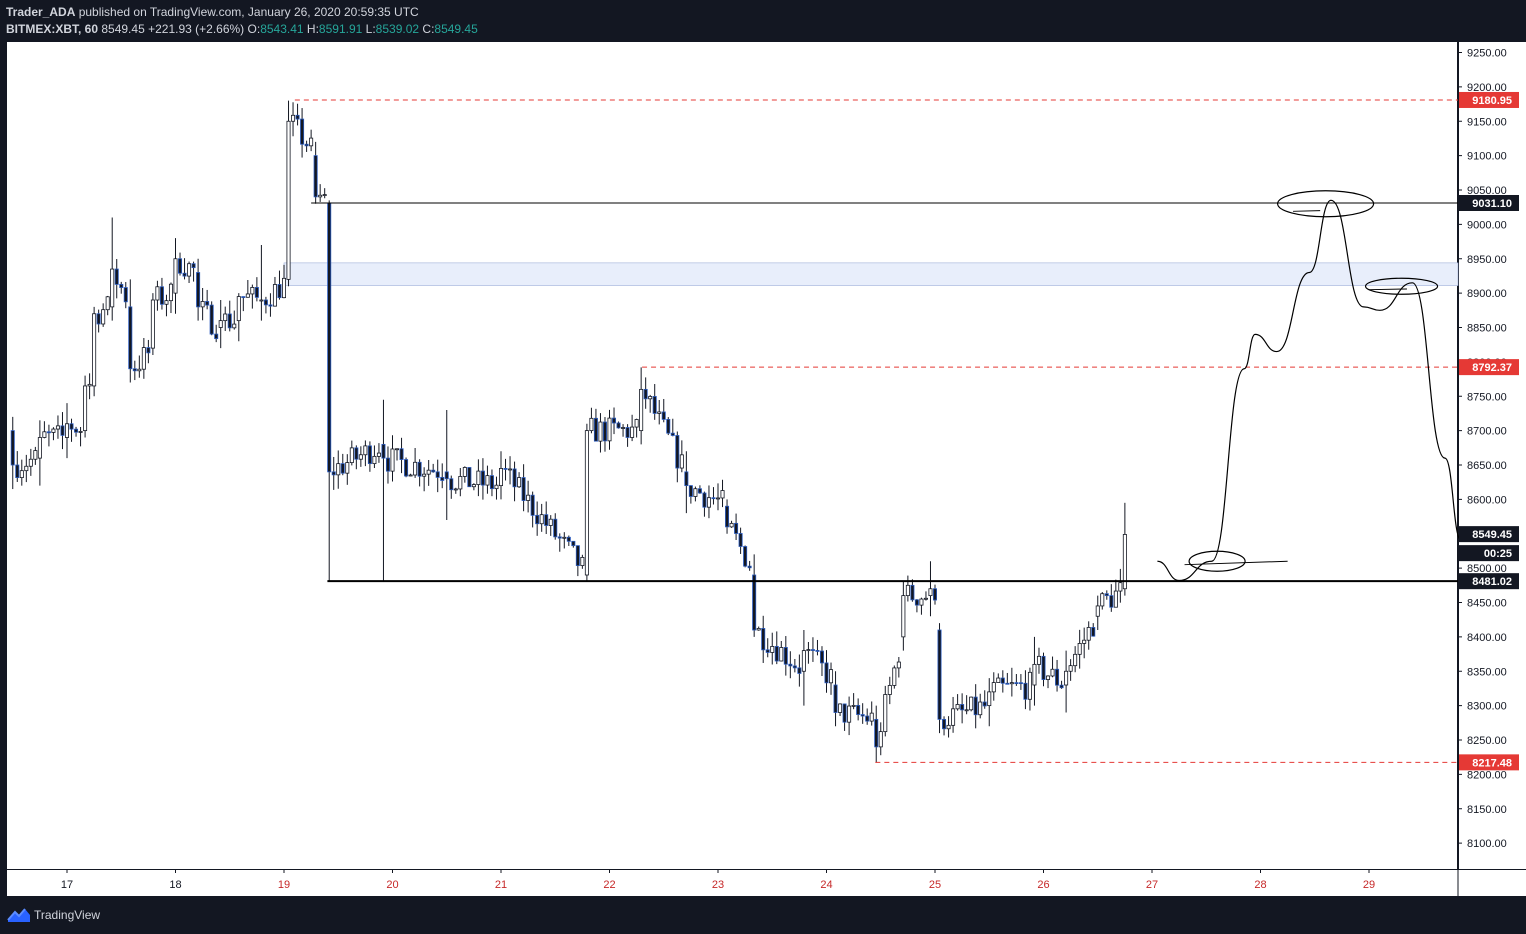 Image resolution: width=1526 pixels, height=934 pixels. Describe the element at coordinates (41, 12) in the screenshot. I see `author-name: Trader_ADA` at that location.